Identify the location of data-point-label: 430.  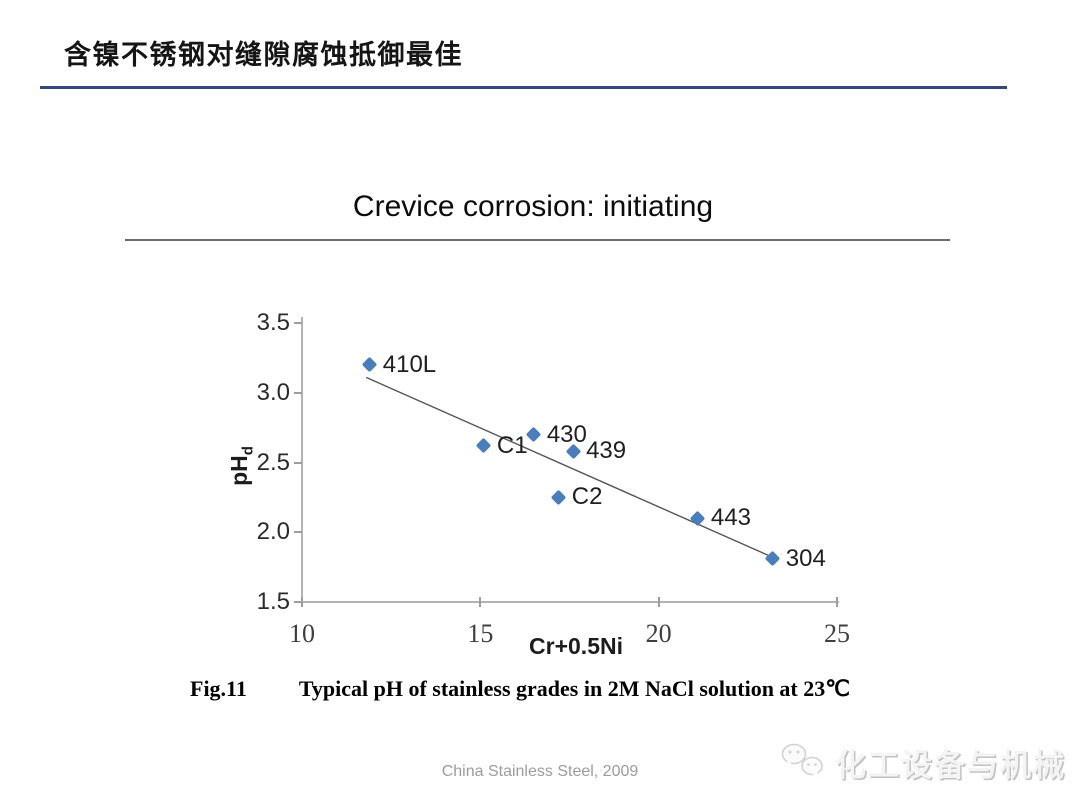
(566, 434).